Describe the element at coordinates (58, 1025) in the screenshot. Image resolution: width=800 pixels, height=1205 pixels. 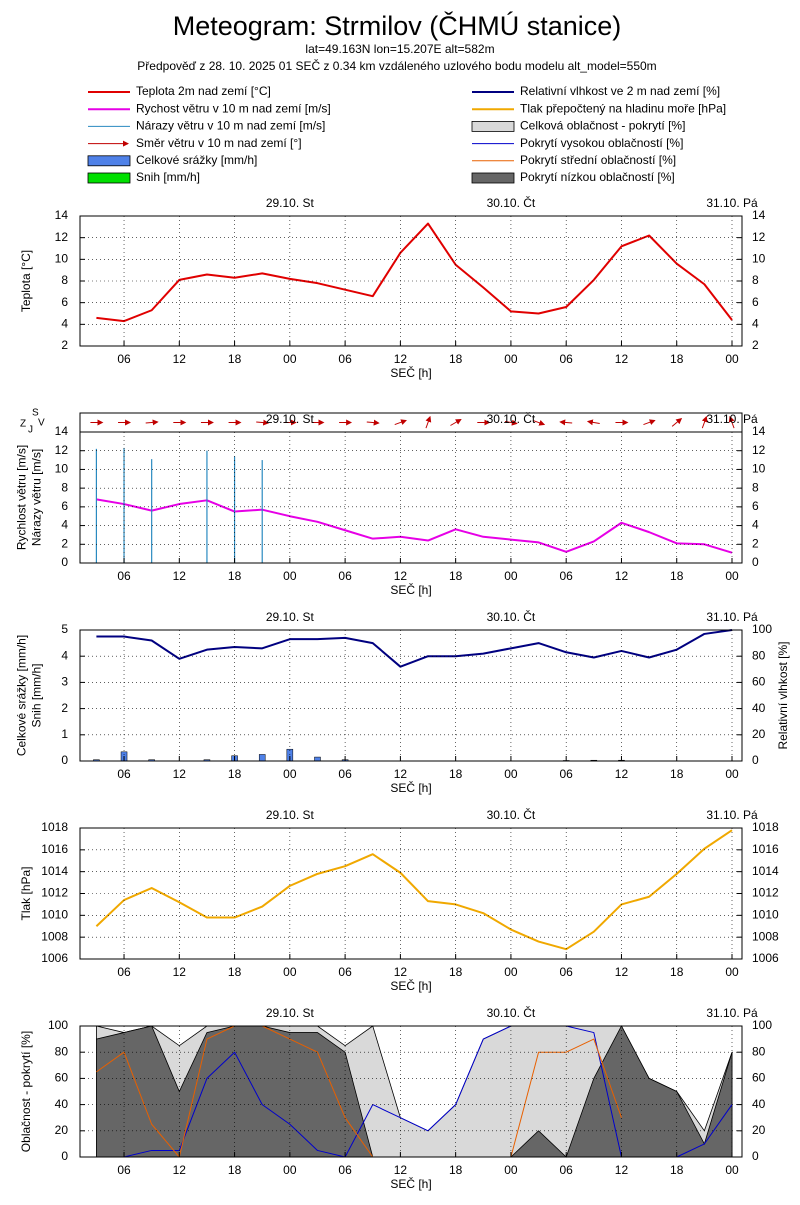
I see `y-tick-label: 100` at that location.